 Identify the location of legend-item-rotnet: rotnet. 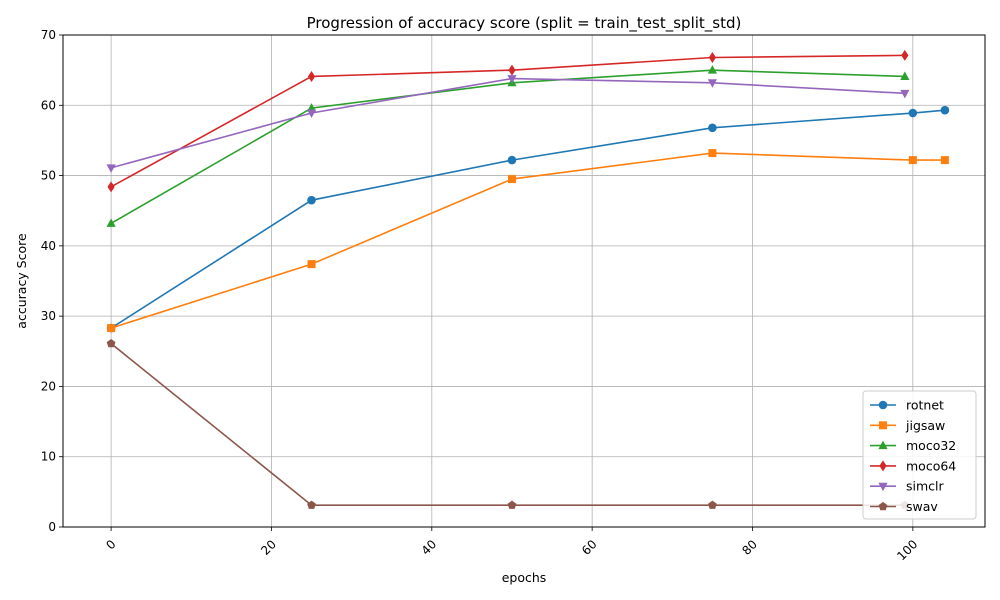
(907, 405).